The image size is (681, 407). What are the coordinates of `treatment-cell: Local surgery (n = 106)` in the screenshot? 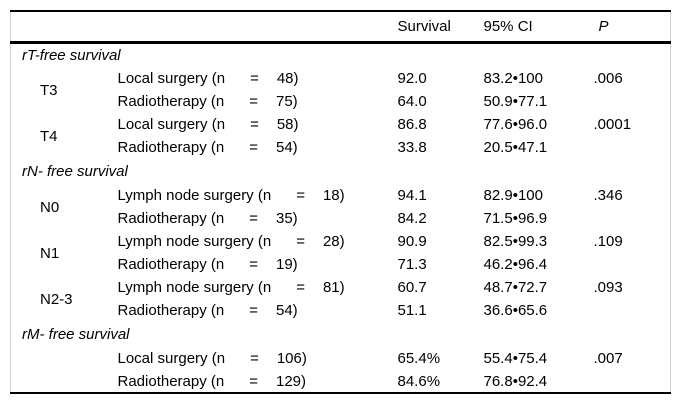 It's located at (258, 358).